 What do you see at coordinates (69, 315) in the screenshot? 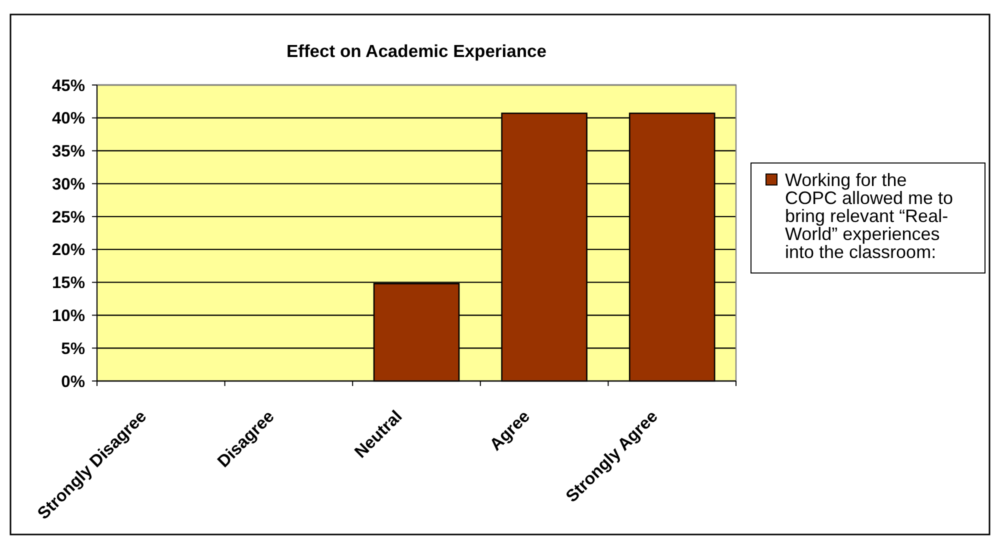
I see `y-tick-label: 10%` at bounding box center [69, 315].